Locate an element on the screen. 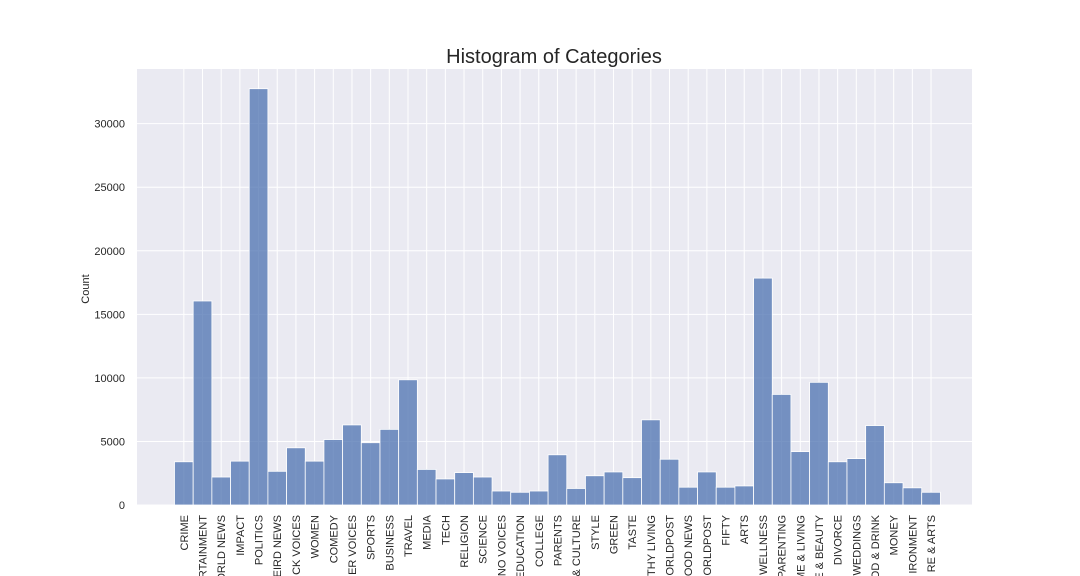 This screenshot has height=576, width=1080. x-tick-label: E & BEAUTY is located at coordinates (820, 545).